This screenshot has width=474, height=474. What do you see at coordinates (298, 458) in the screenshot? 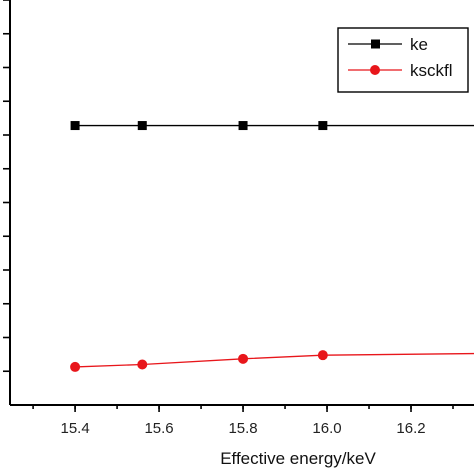
I see `x-axis-label: Effective energy/keV` at bounding box center [298, 458].